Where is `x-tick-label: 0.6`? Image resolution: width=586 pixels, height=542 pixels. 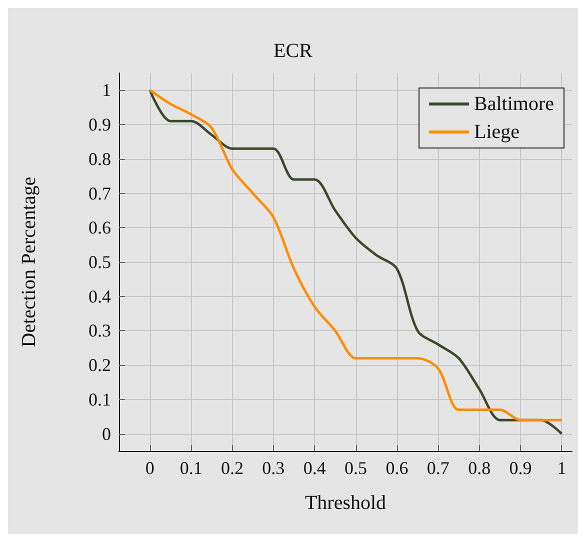
x-tick-label: 0.6 is located at coordinates (397, 468).